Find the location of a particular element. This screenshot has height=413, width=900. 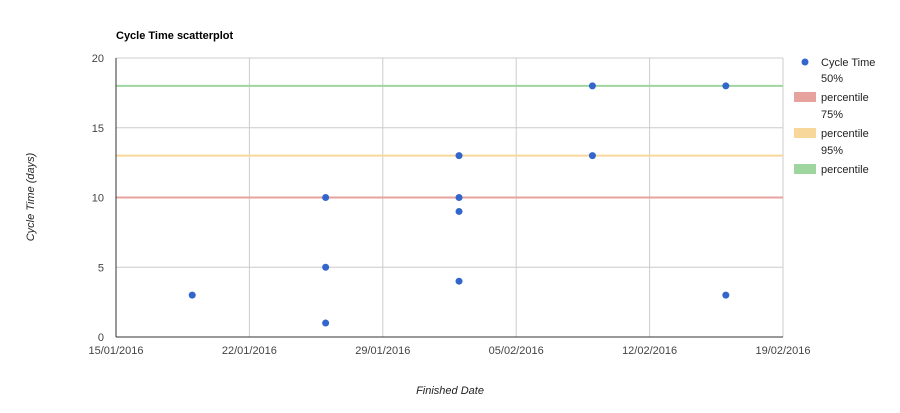

y-axis-title: Cycle Time (days) is located at coordinates (31, 196).